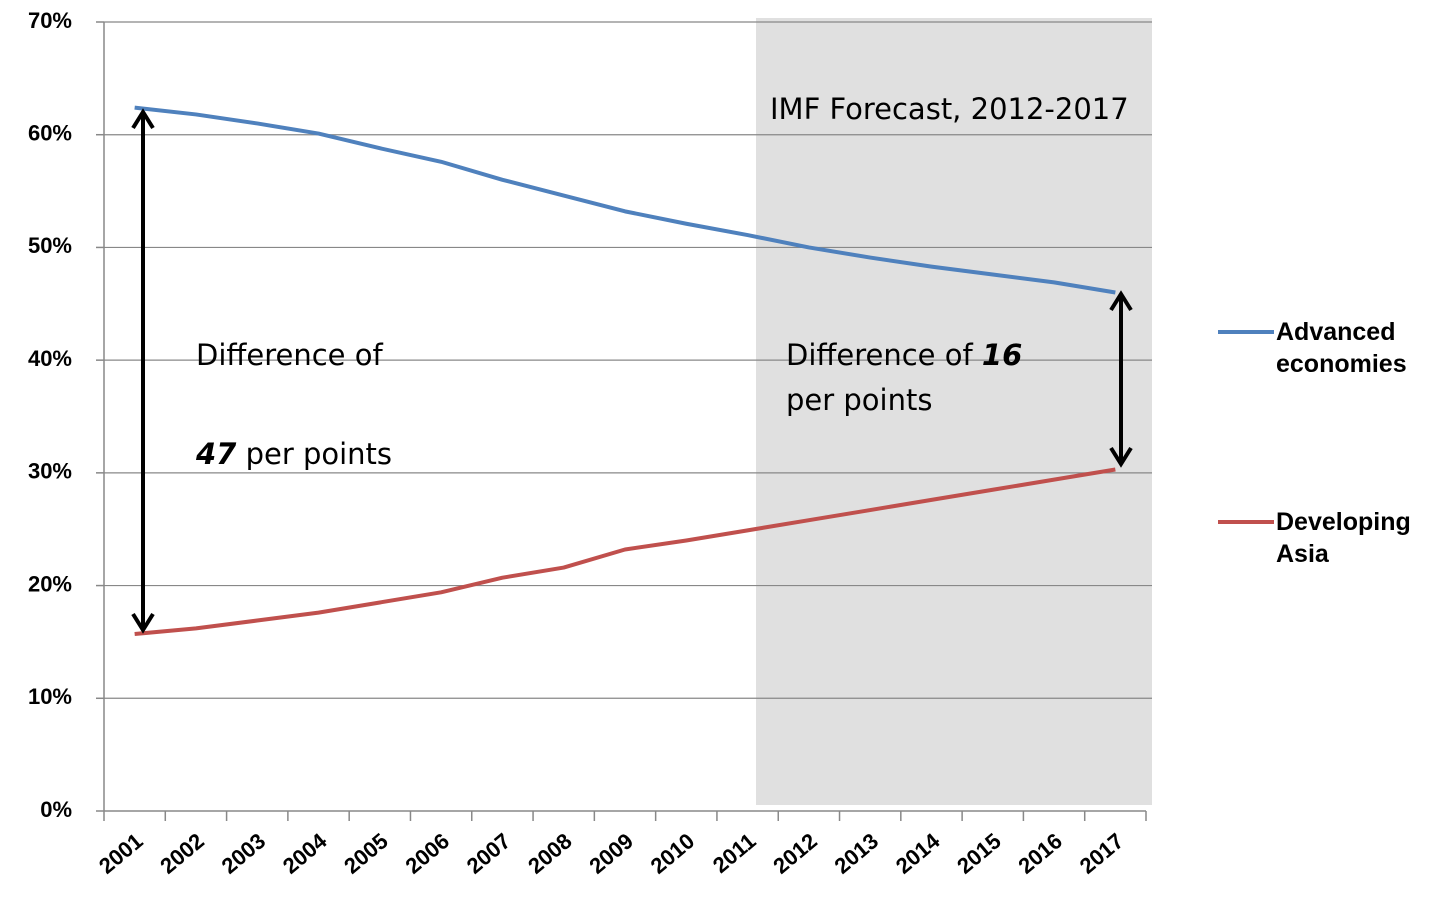 This screenshot has width=1456, height=910. I want to click on x-tick-label: 2007, so click(489, 853).